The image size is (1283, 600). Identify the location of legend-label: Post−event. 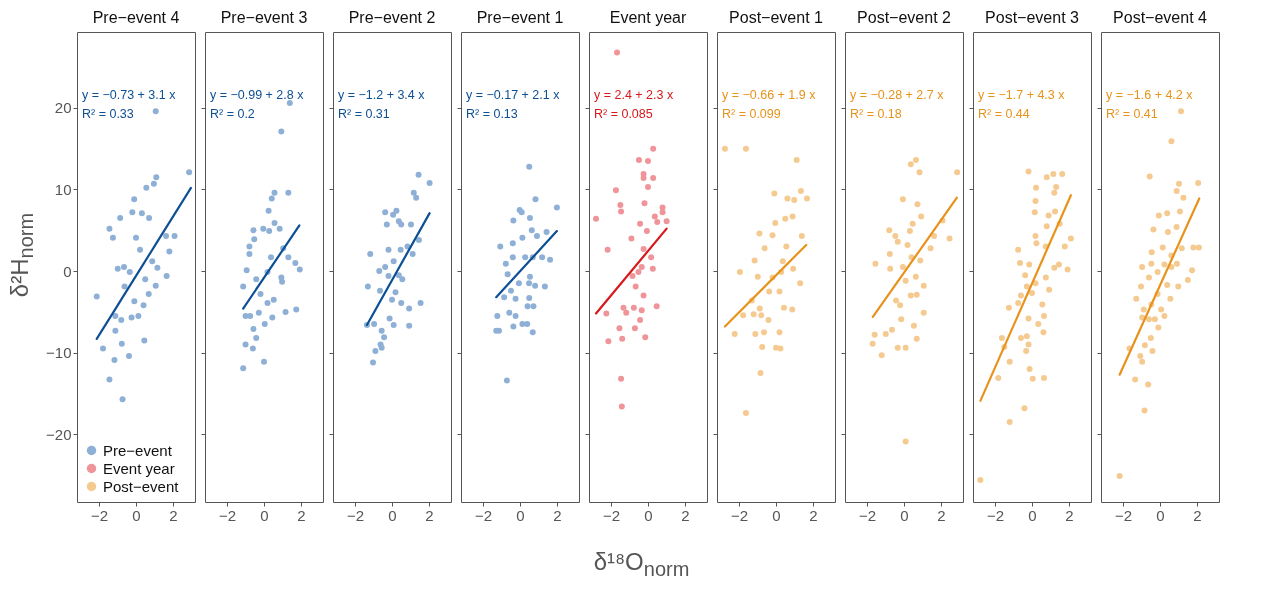
(141, 486).